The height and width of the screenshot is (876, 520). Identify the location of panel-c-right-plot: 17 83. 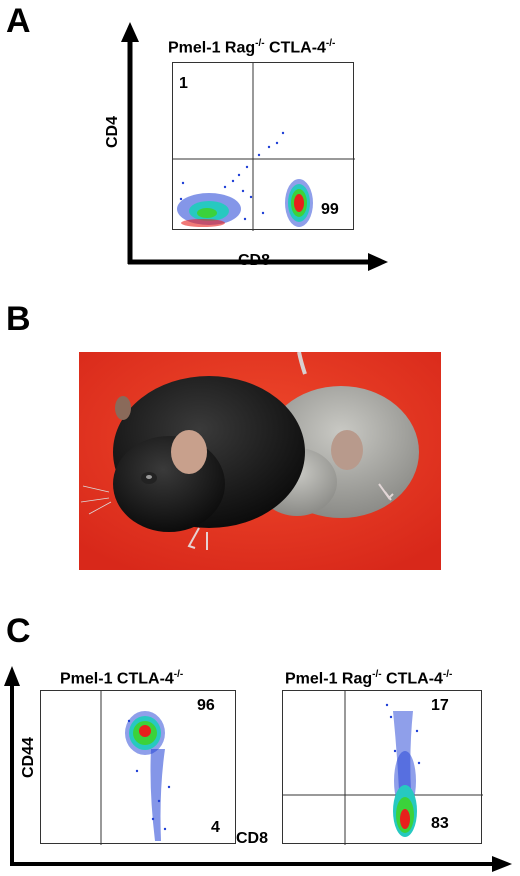
(382, 767).